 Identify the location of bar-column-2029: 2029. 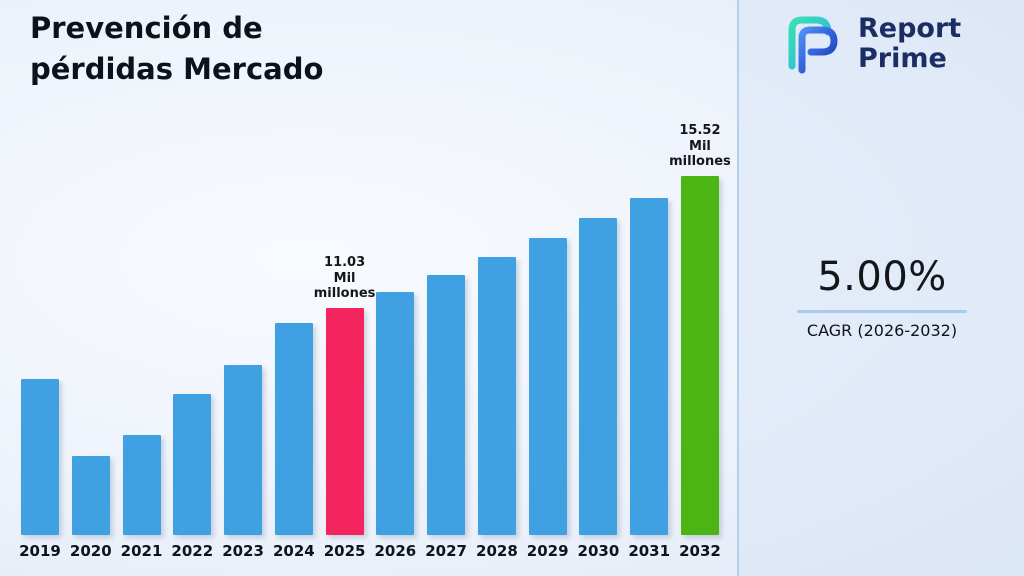
(547, 399).